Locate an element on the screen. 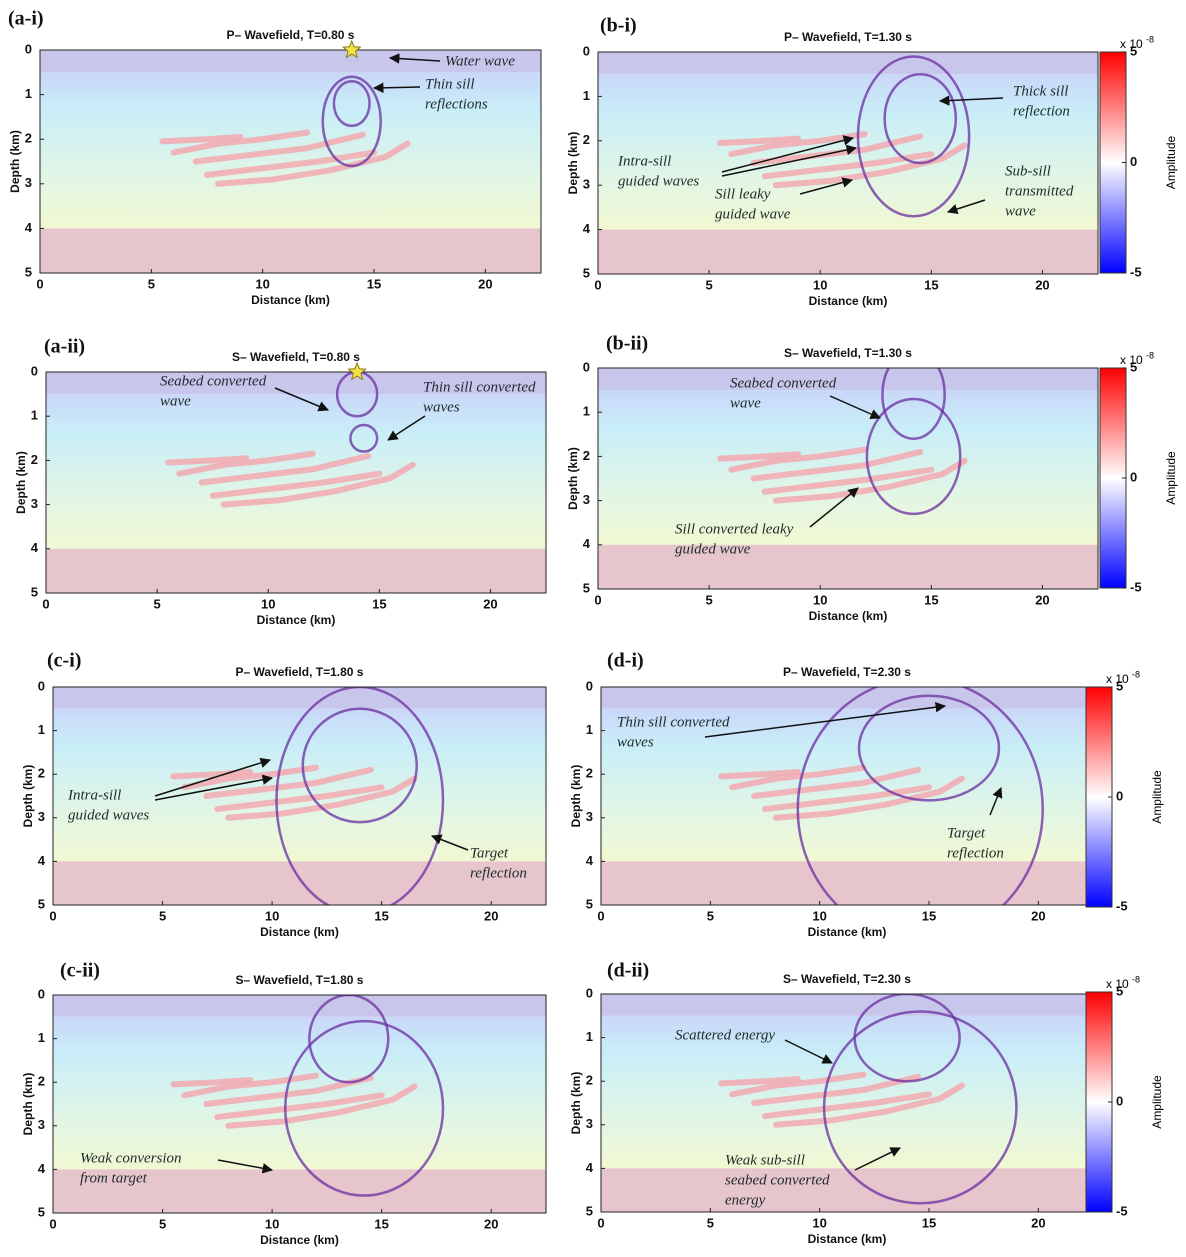 This screenshot has height=1257, width=1186. panel-label: (b-ii) is located at coordinates (627, 344).